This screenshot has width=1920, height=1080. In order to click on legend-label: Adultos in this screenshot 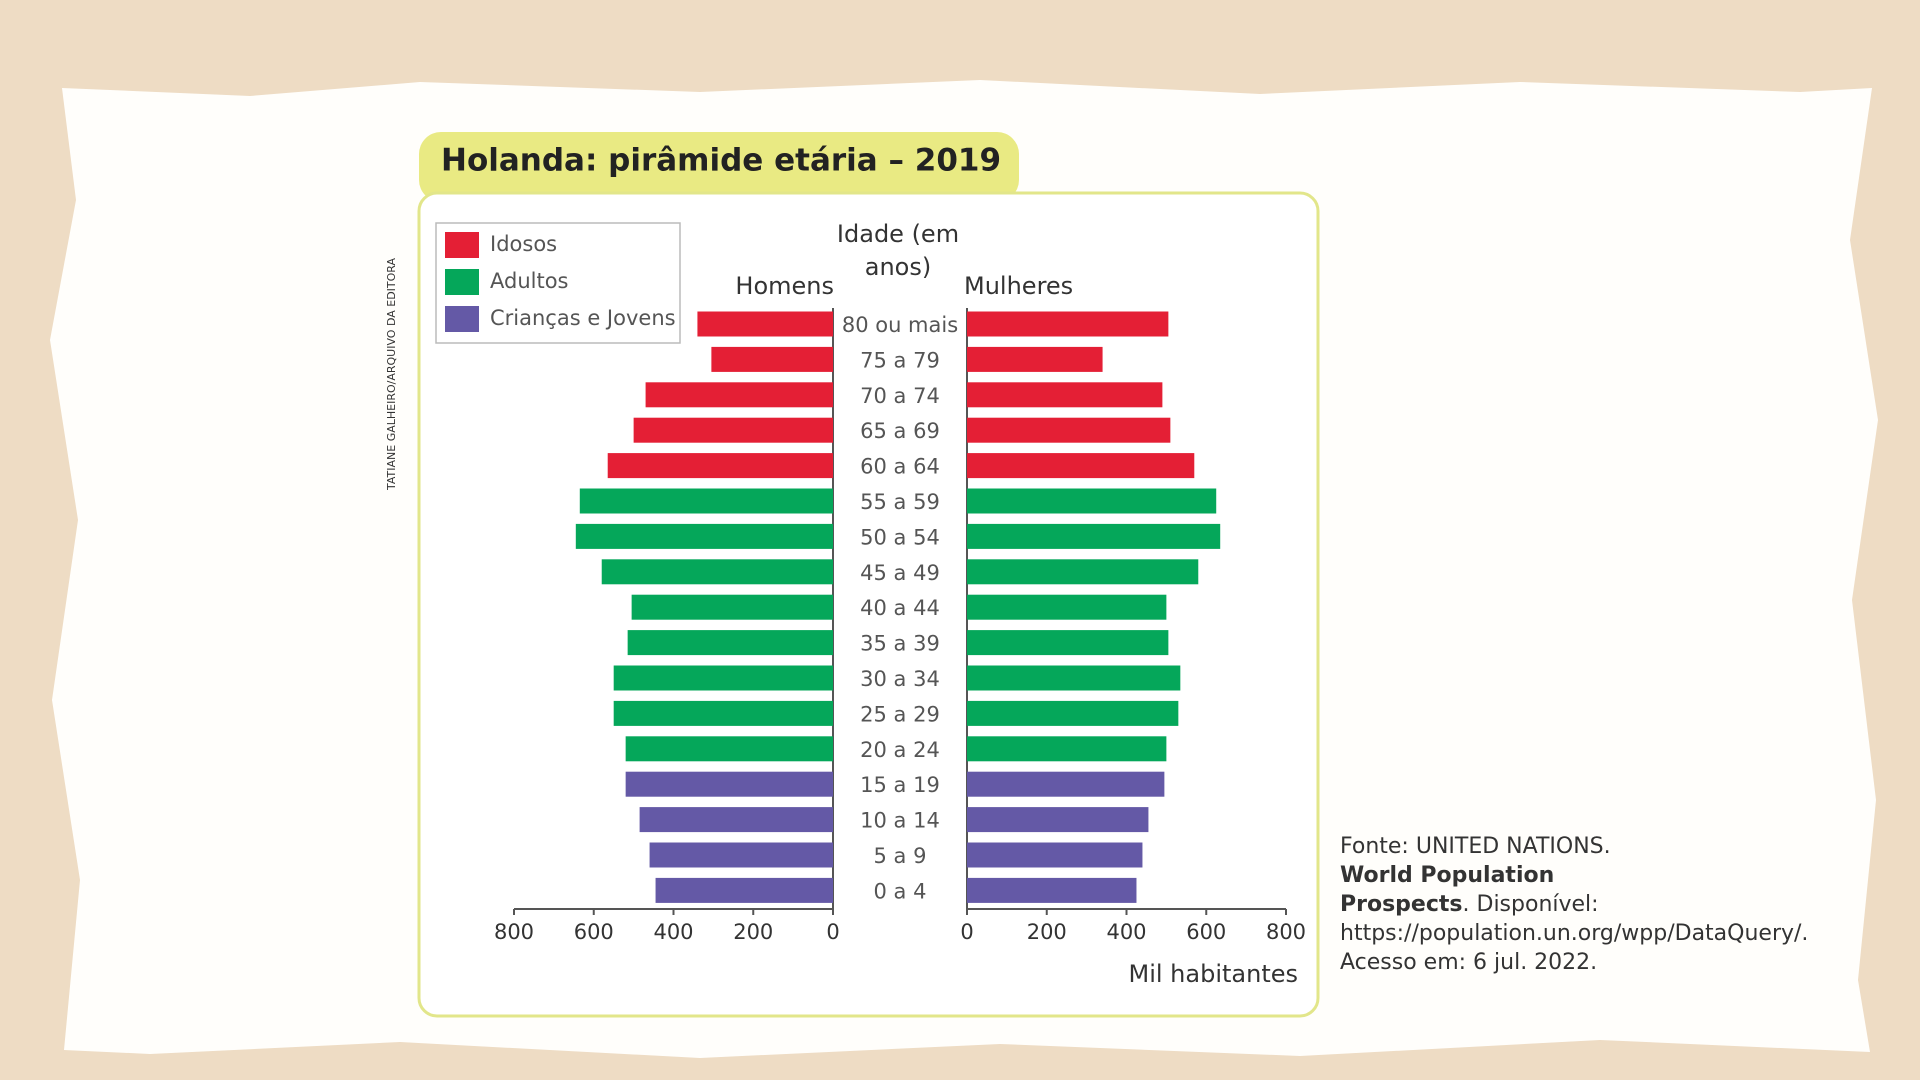, I will do `click(529, 281)`.